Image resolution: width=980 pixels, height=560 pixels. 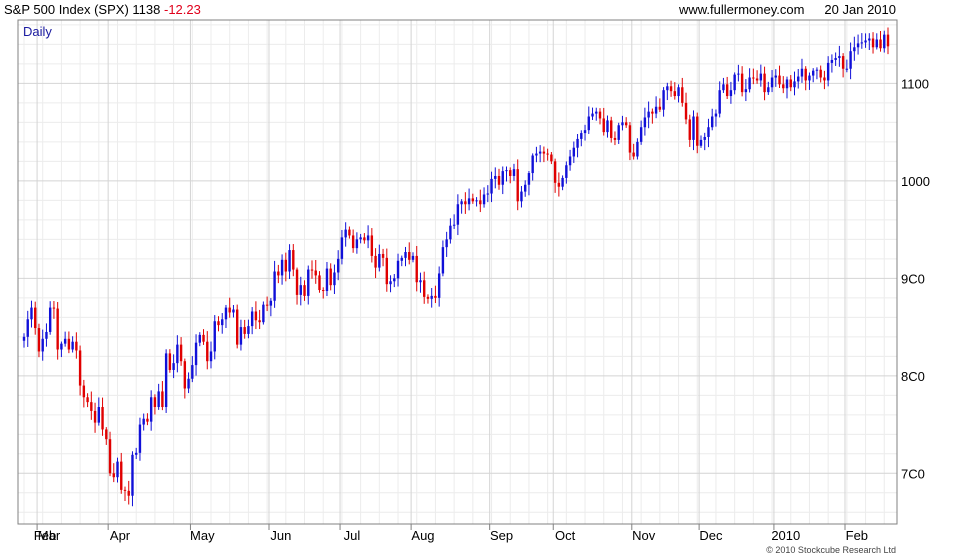 I want to click on x-tick-label: Dec, so click(x=711, y=535).